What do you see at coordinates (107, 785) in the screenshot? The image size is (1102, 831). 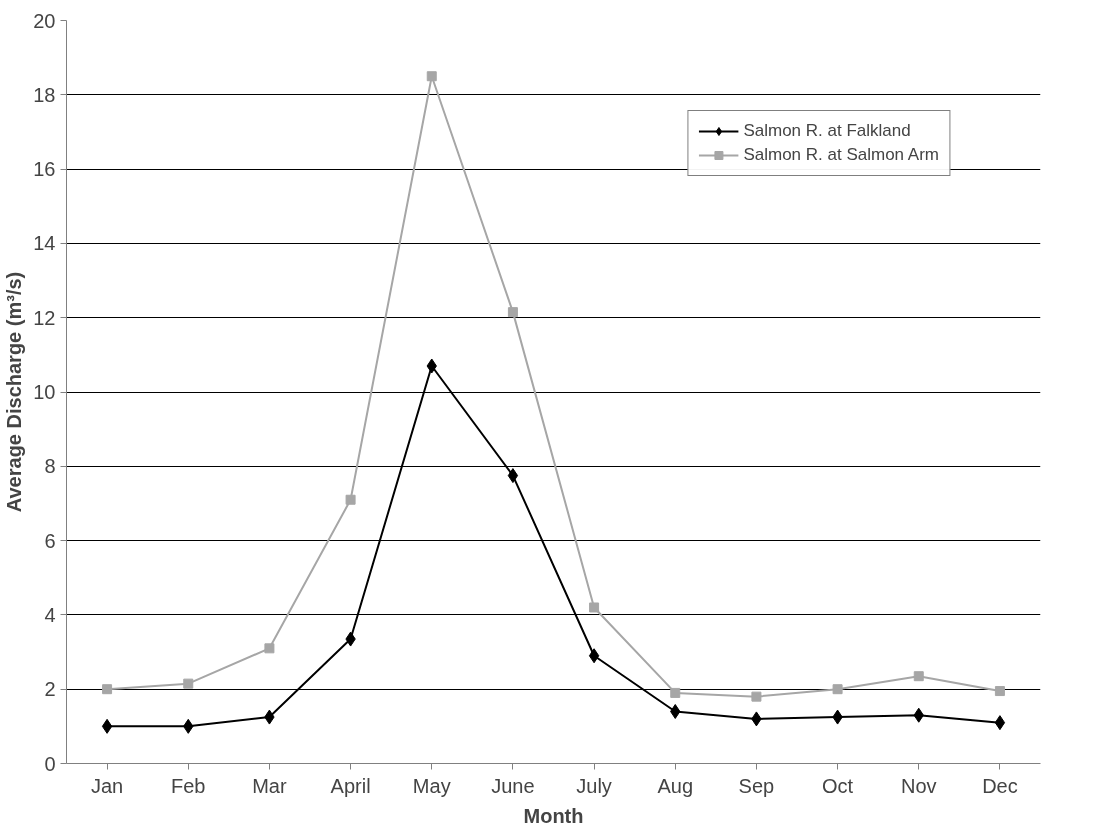 I see `x-tick-label: Jan` at bounding box center [107, 785].